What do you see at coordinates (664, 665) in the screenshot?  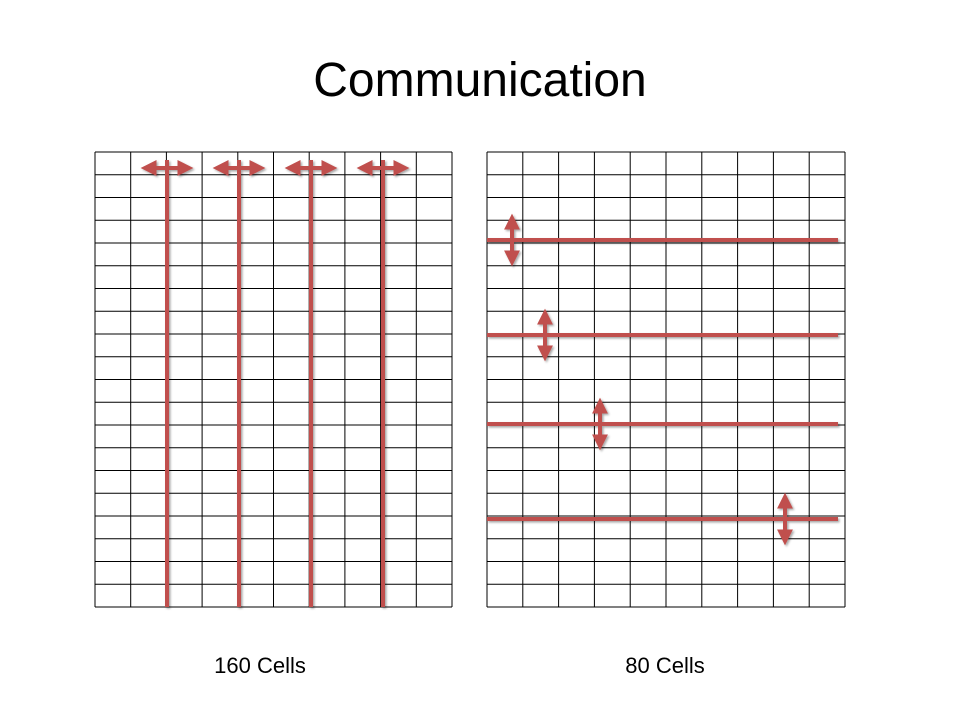 I see `panel-label: 80 Cells` at bounding box center [664, 665].